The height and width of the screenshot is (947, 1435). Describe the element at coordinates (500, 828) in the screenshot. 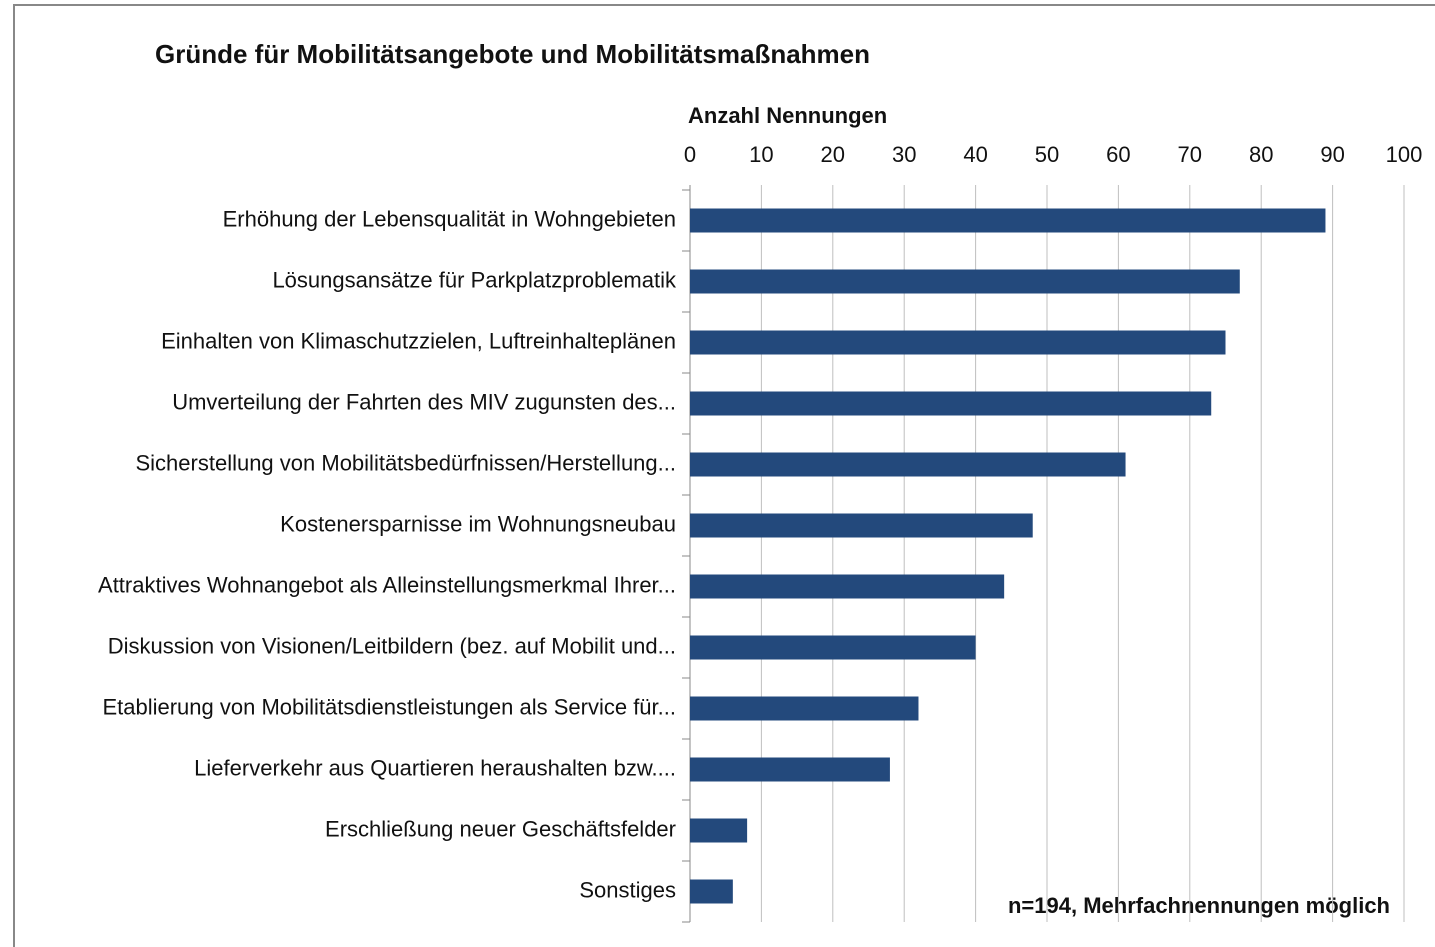

I see `y-tick-label: Erschließung neuer Geschäftsfelder` at that location.